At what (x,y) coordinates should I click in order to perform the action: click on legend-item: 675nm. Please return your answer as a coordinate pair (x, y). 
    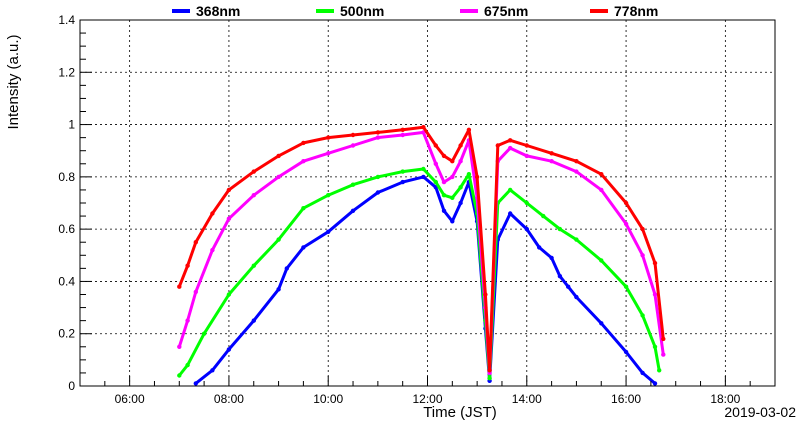
    Looking at the image, I should click on (494, 11).